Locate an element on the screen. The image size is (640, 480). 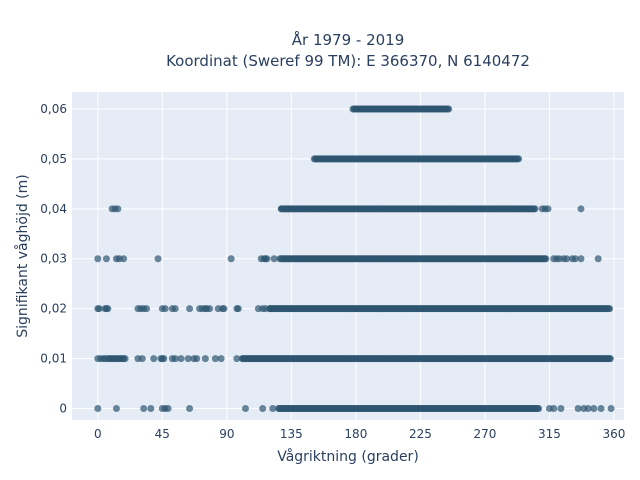
x-tick-label: 90 is located at coordinates (226, 434).